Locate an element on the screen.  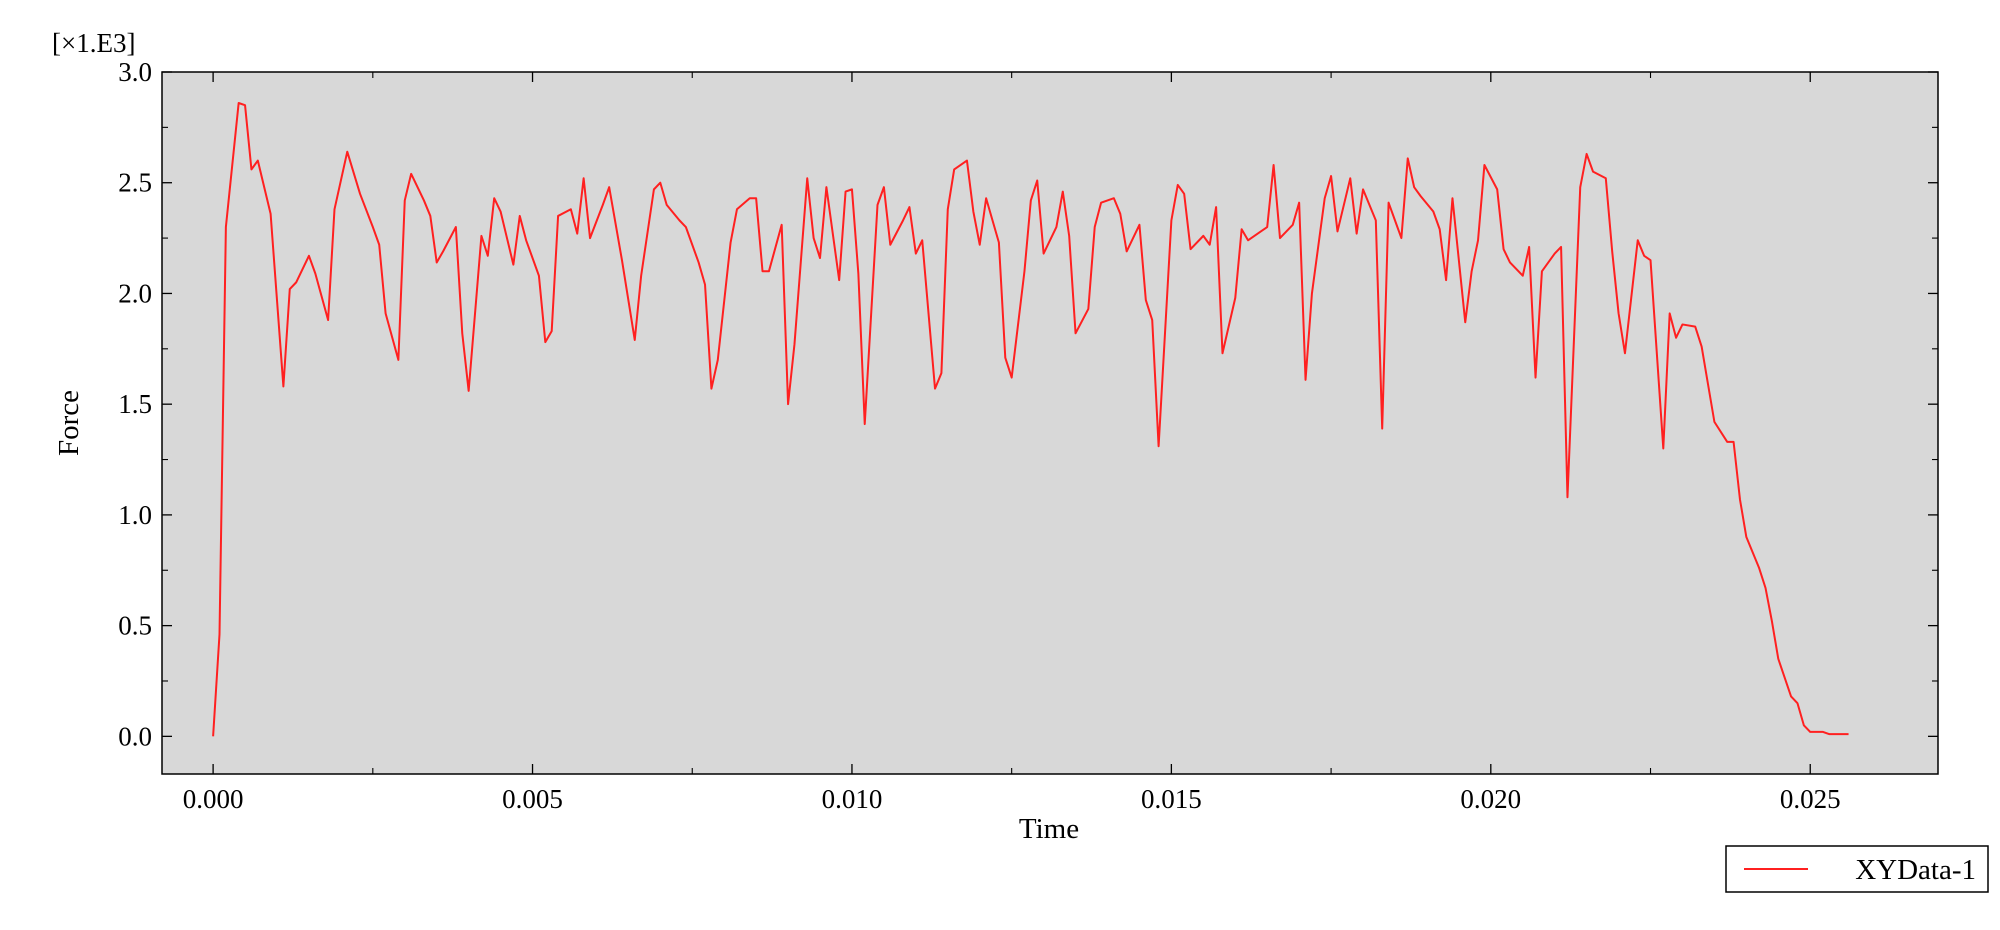
y-tick-label: 3.0 is located at coordinates (135, 72).